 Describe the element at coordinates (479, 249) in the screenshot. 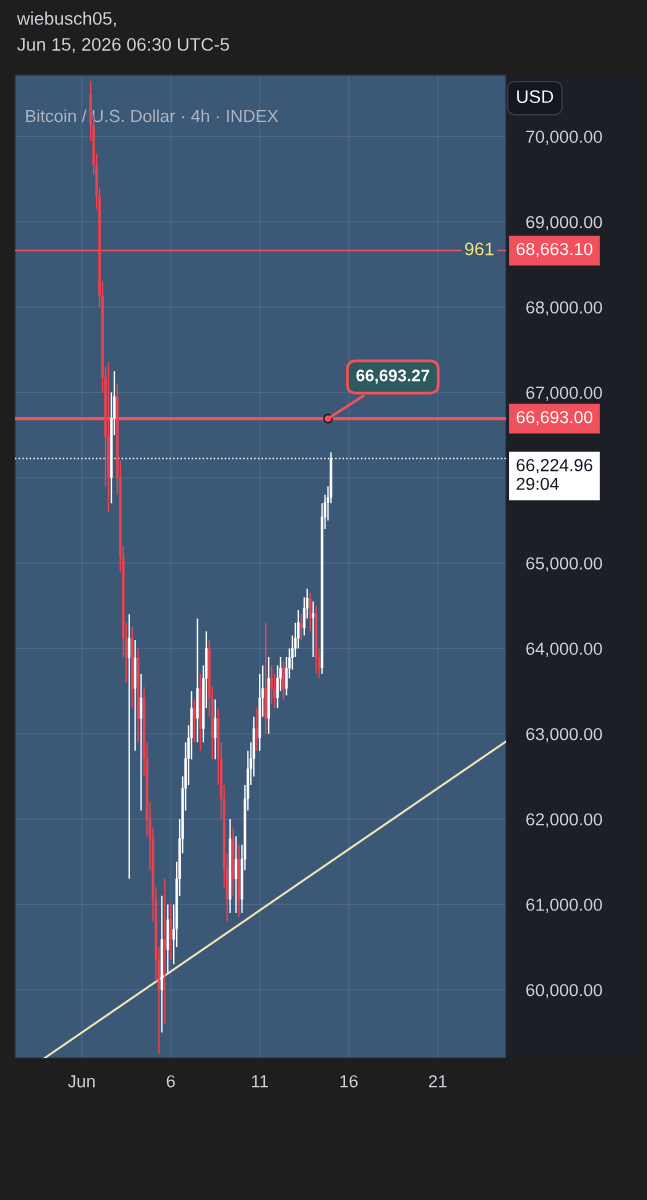

I see `annotation: 961` at that location.